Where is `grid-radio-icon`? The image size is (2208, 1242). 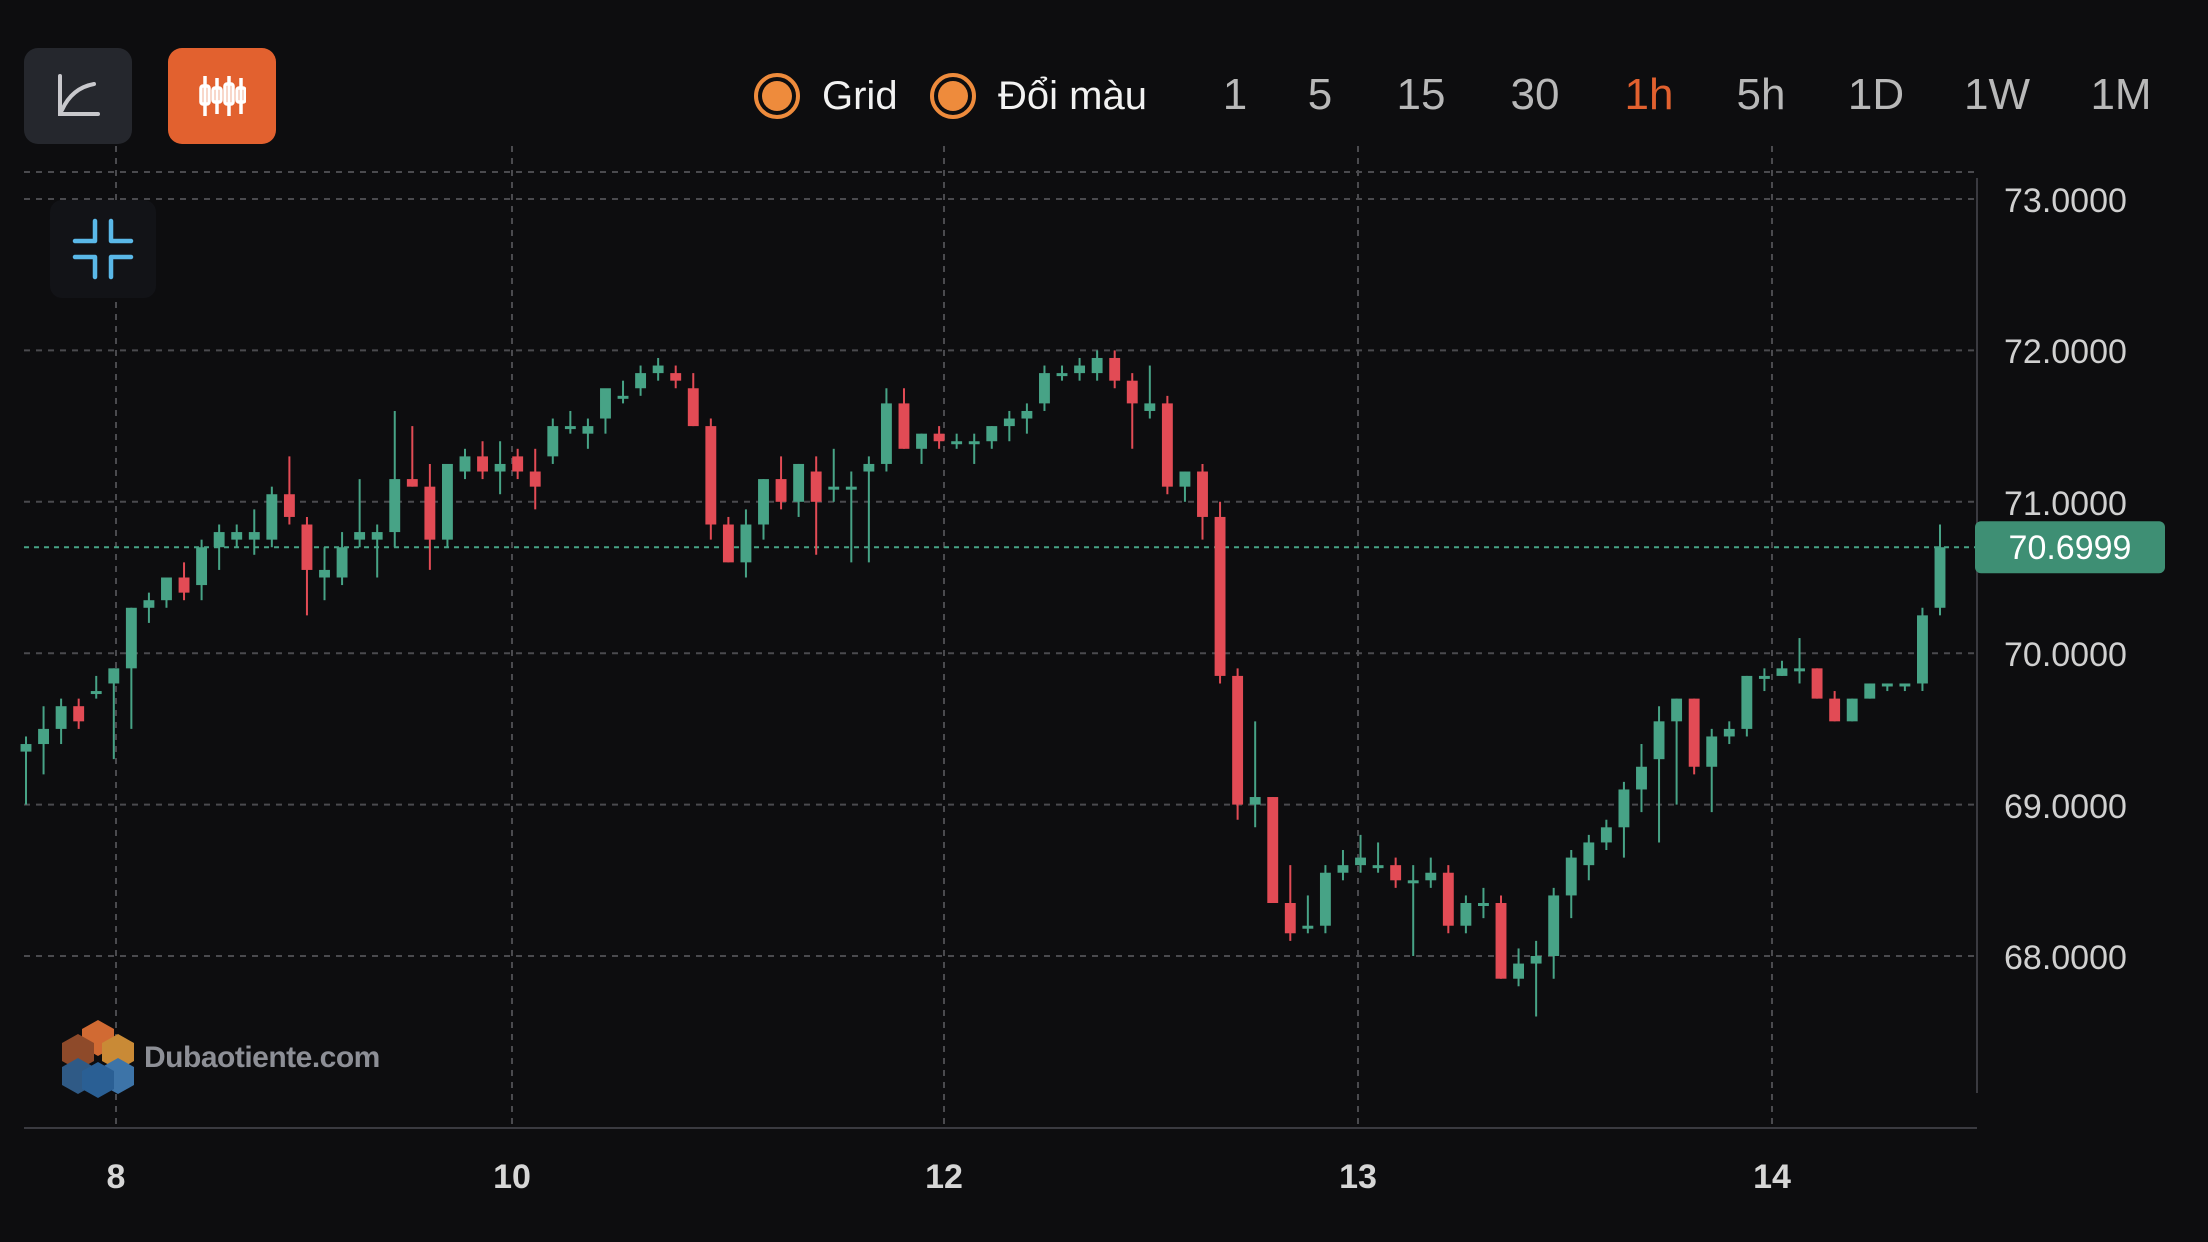 grid-radio-icon is located at coordinates (777, 96).